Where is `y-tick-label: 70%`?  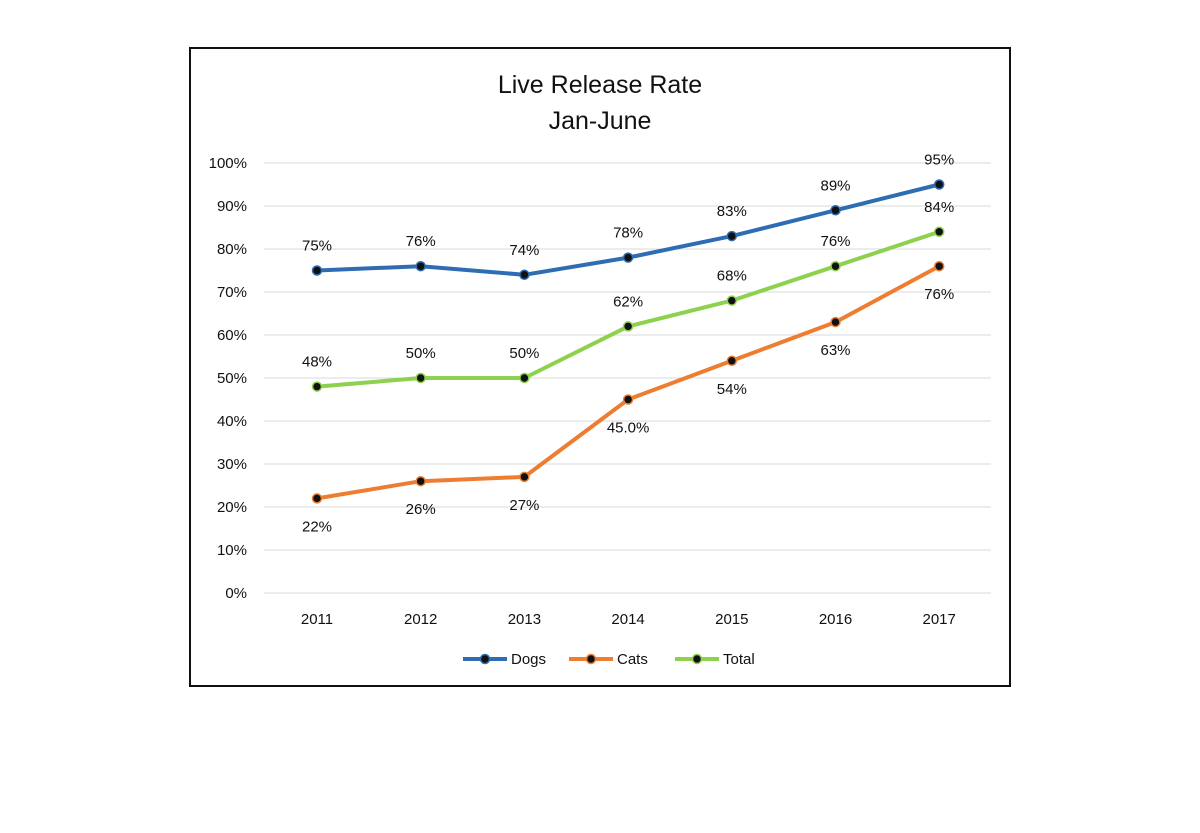
y-tick-label: 70% is located at coordinates (232, 292).